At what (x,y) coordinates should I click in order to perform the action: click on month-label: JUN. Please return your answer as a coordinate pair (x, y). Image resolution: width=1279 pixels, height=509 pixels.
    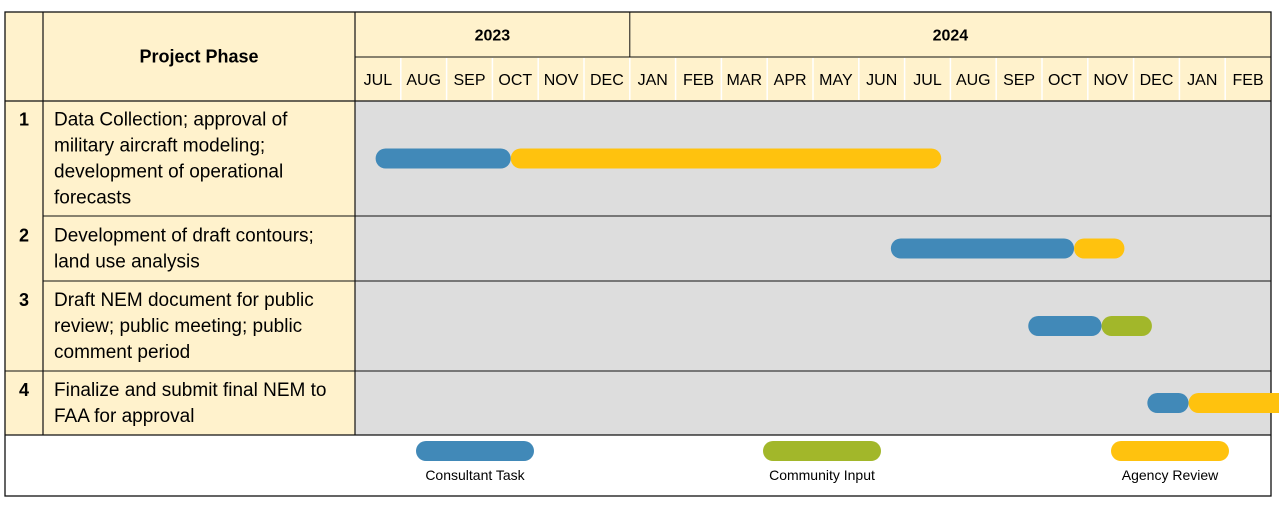
    Looking at the image, I should click on (881, 80).